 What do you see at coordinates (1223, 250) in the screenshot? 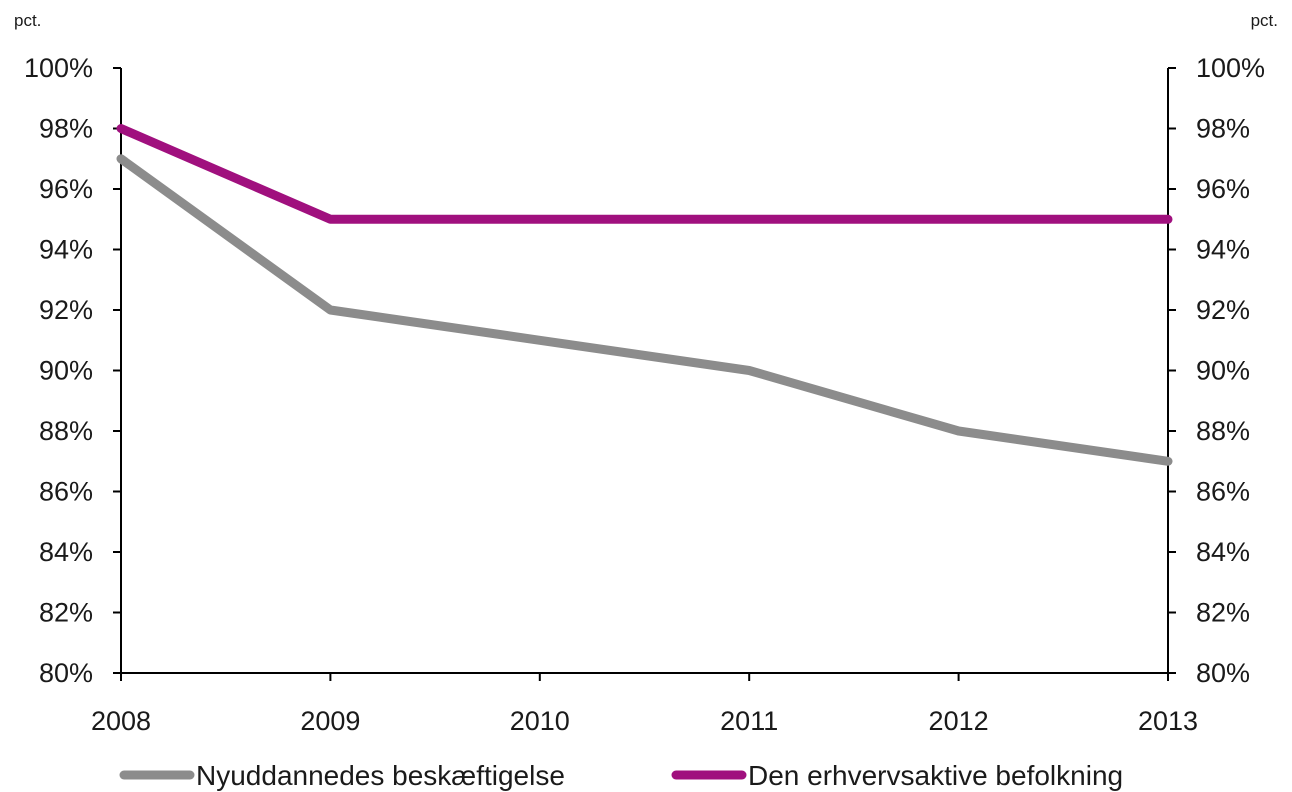
I see `right-y-tick-label: 94%` at bounding box center [1223, 250].